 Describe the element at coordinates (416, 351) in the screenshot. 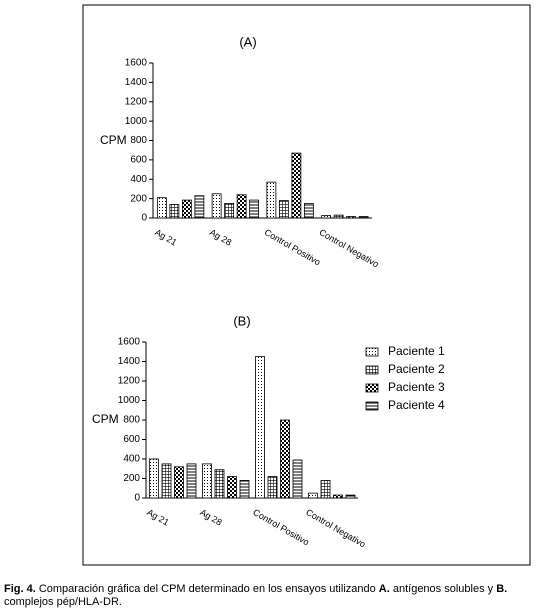

I see `legend-label: Paciente 1` at that location.